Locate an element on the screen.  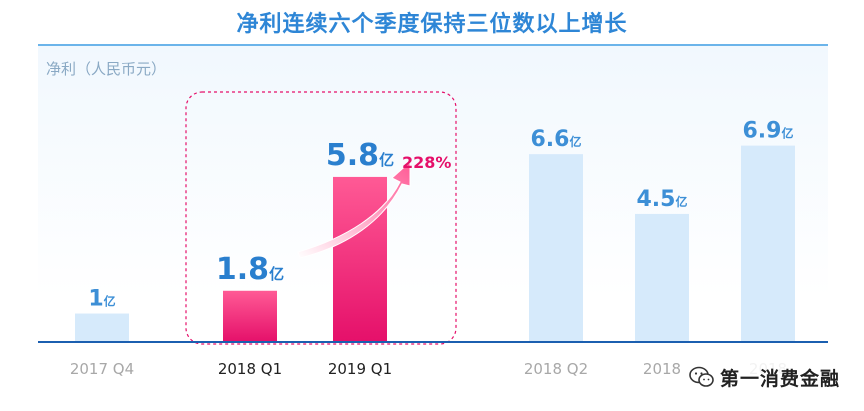
growth-arrow is located at coordinates (354, 209).